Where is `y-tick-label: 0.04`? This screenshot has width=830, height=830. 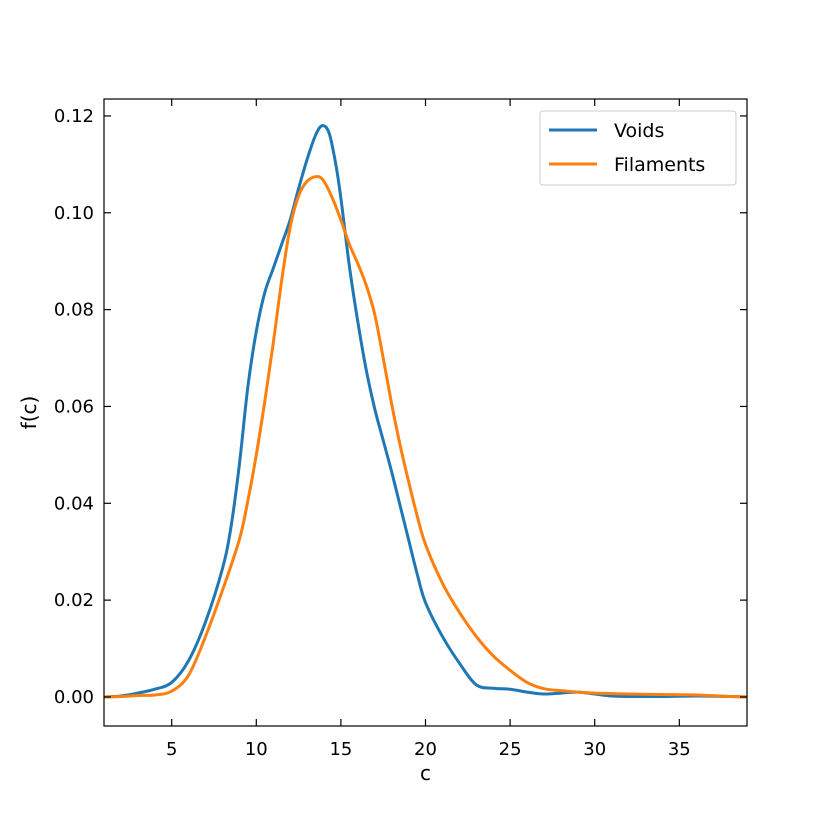 y-tick-label: 0.04 is located at coordinates (74, 503).